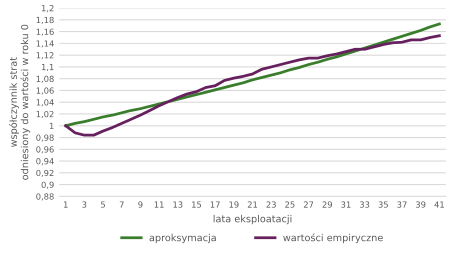  What do you see at coordinates (45, 150) in the screenshot?
I see `y-tick-label: 0,96` at bounding box center [45, 150].